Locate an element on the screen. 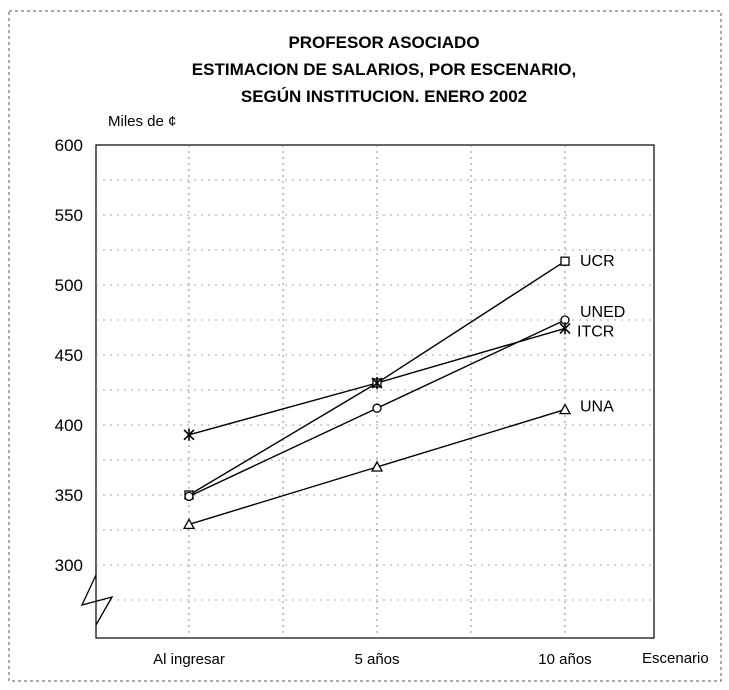 This screenshot has height=690, width=729. series-label-una: UNA is located at coordinates (597, 407).